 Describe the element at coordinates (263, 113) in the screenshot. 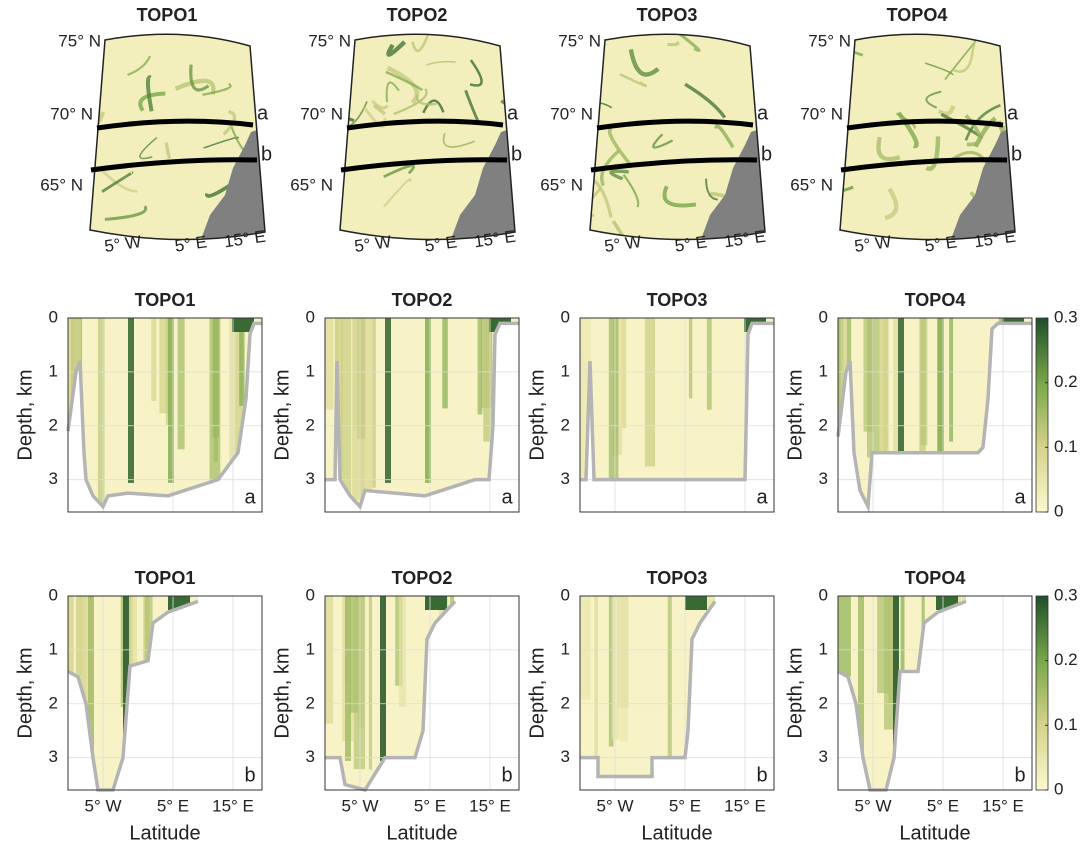

I see `section-label: a` at that location.